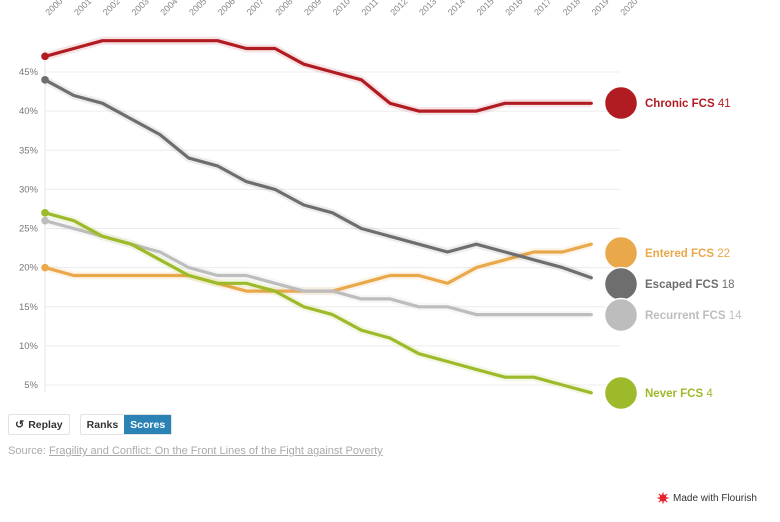  I want to click on end-label-value: 41, so click(724, 104).